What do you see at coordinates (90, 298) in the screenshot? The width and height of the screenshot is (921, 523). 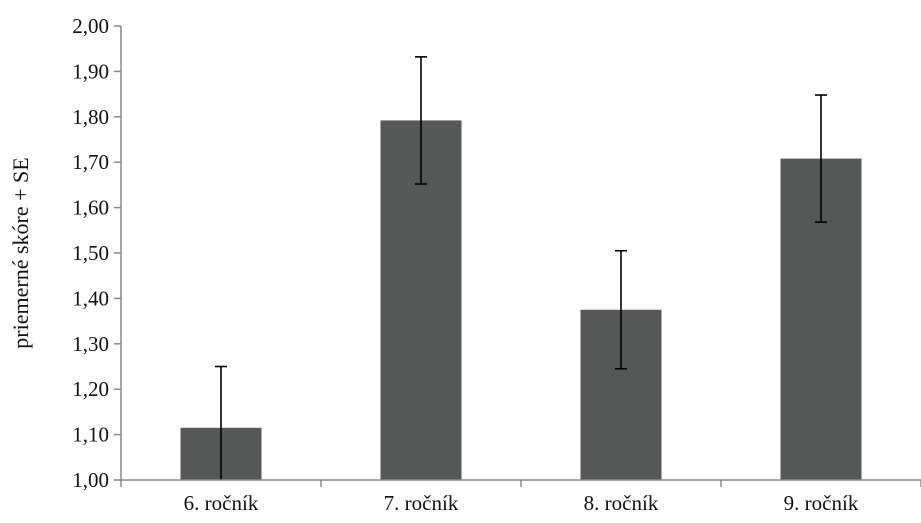 I see `y-tick-label: 1,40` at bounding box center [90, 298].